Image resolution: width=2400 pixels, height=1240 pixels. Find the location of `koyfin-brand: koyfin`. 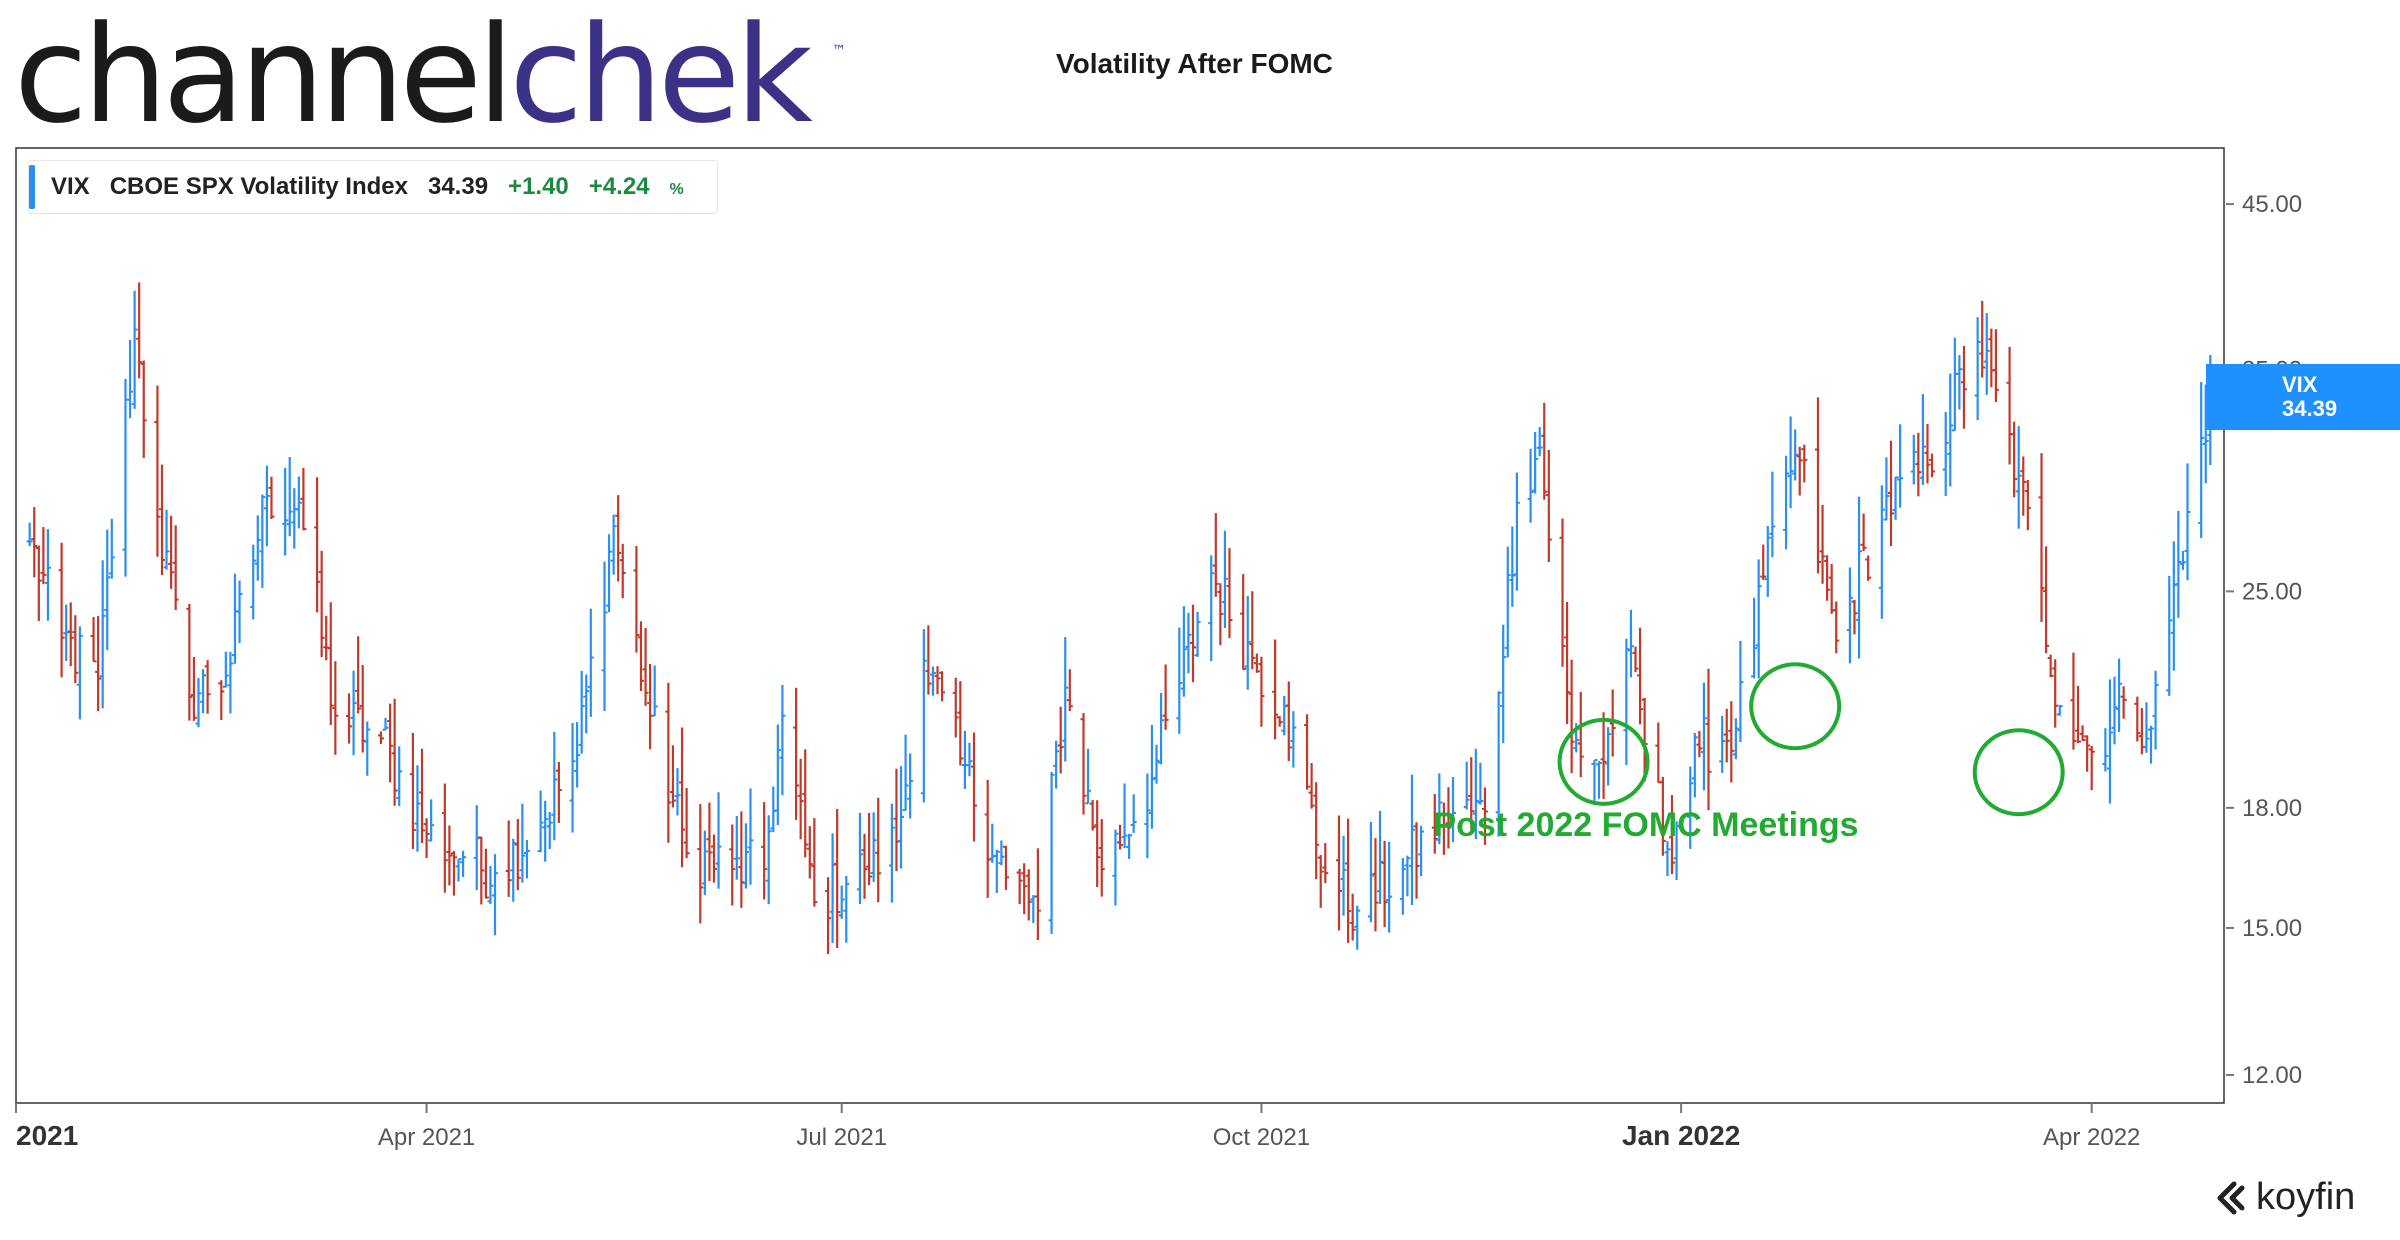

koyfin-brand: koyfin is located at coordinates (2284, 1197).